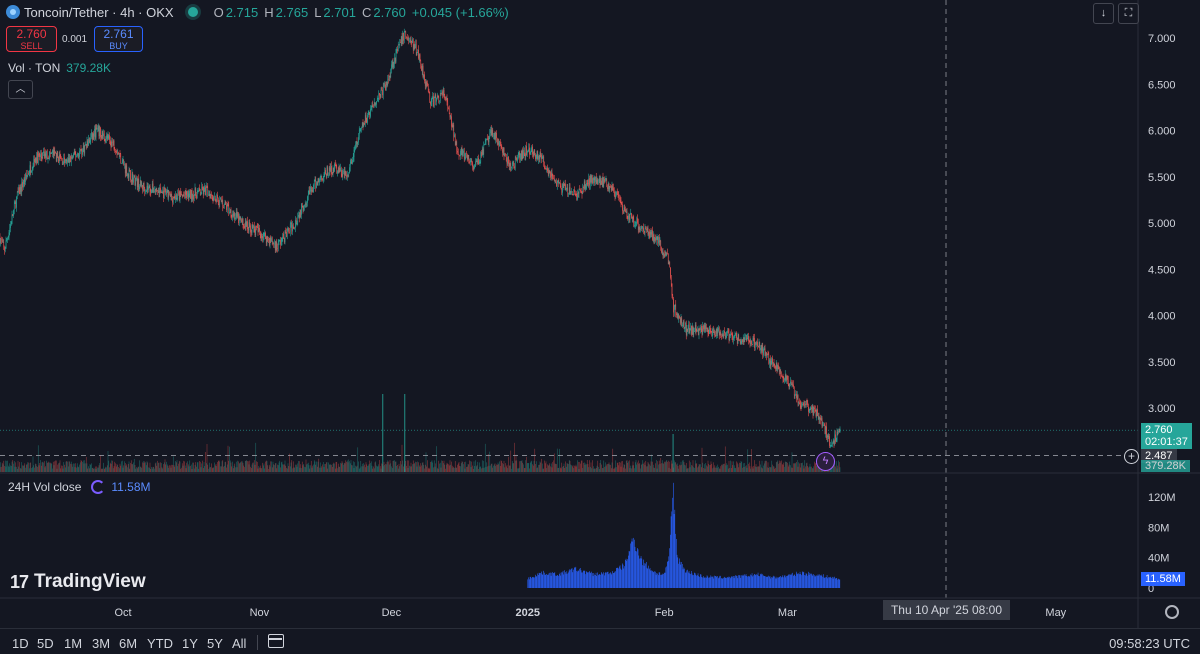  Describe the element at coordinates (1131, 456) in the screenshot. I see `add-plus-icon: +` at that location.